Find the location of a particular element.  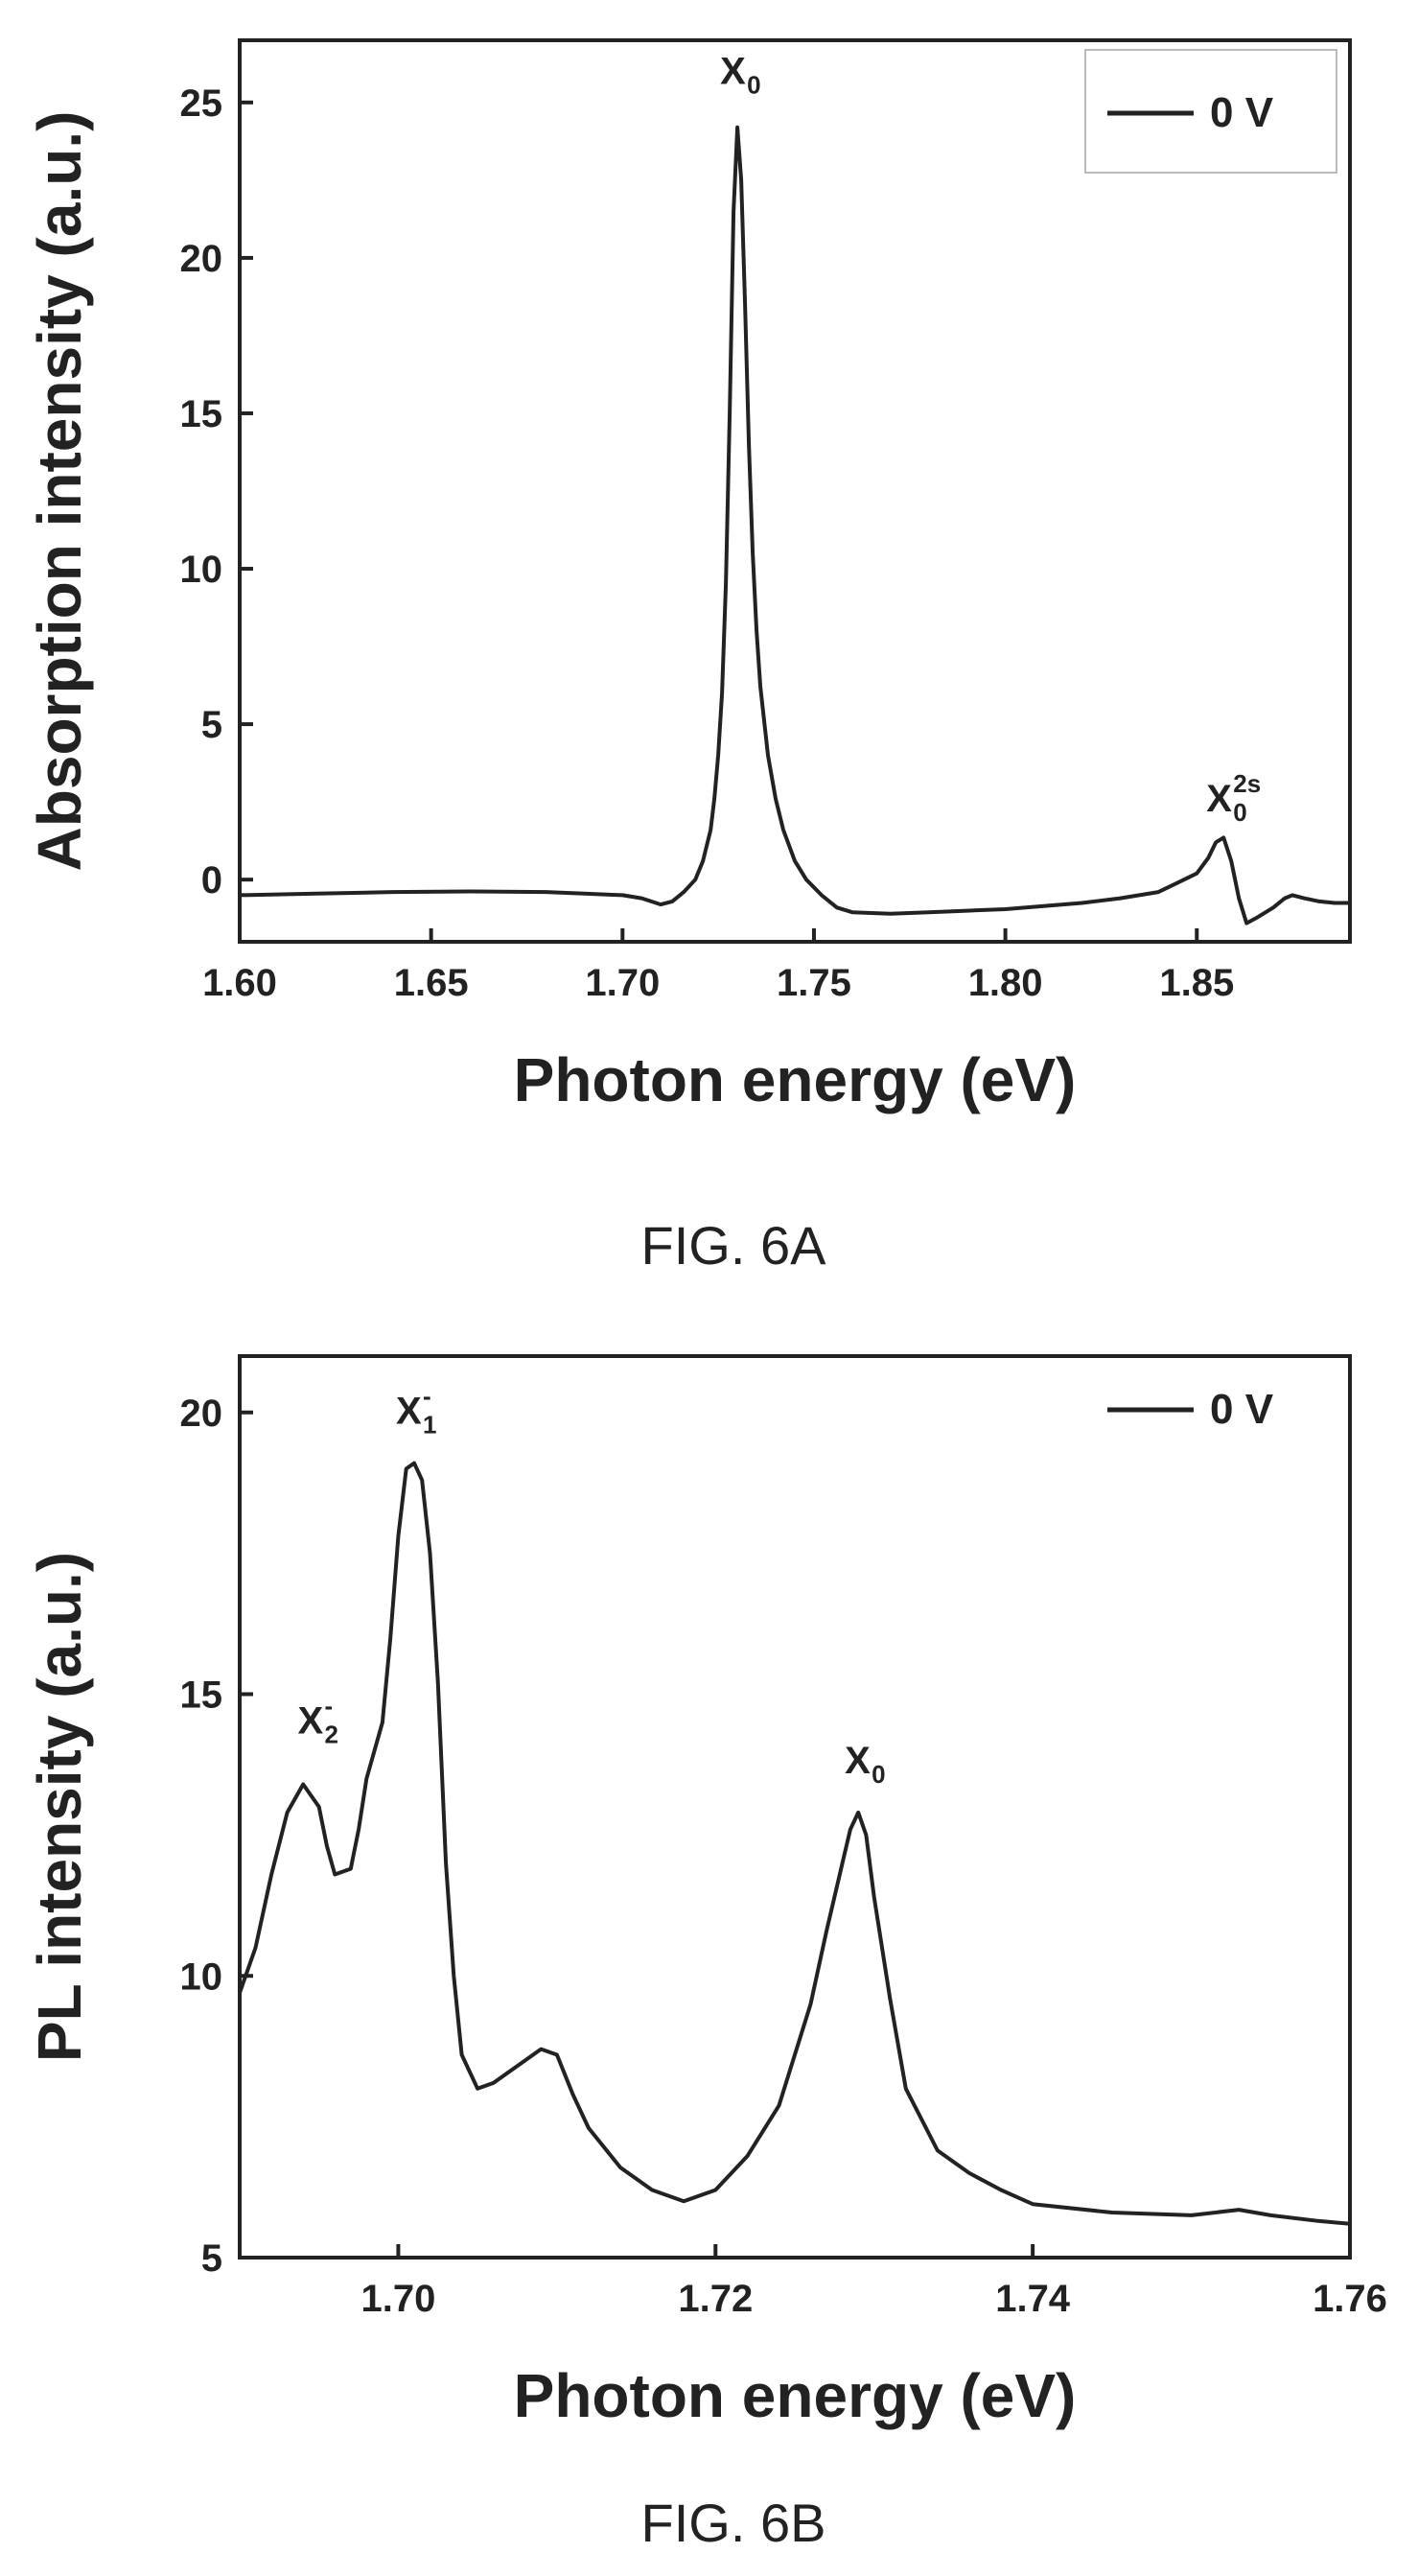

chart-6a-peak-label-sup: 2s is located at coordinates (1247, 783).